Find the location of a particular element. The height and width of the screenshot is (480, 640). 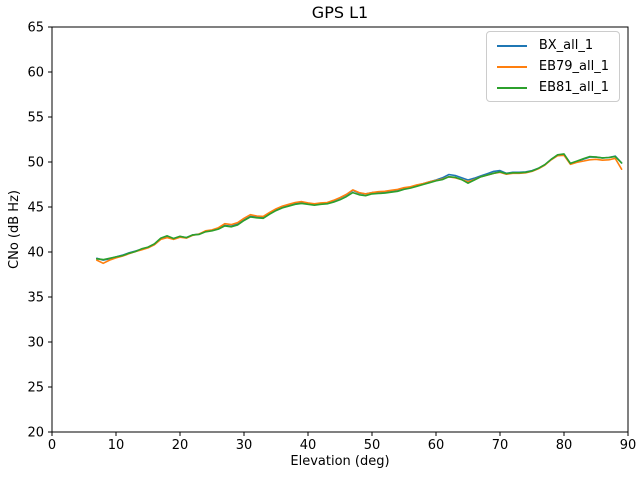

x-tick-label: 40 is located at coordinates (308, 445).